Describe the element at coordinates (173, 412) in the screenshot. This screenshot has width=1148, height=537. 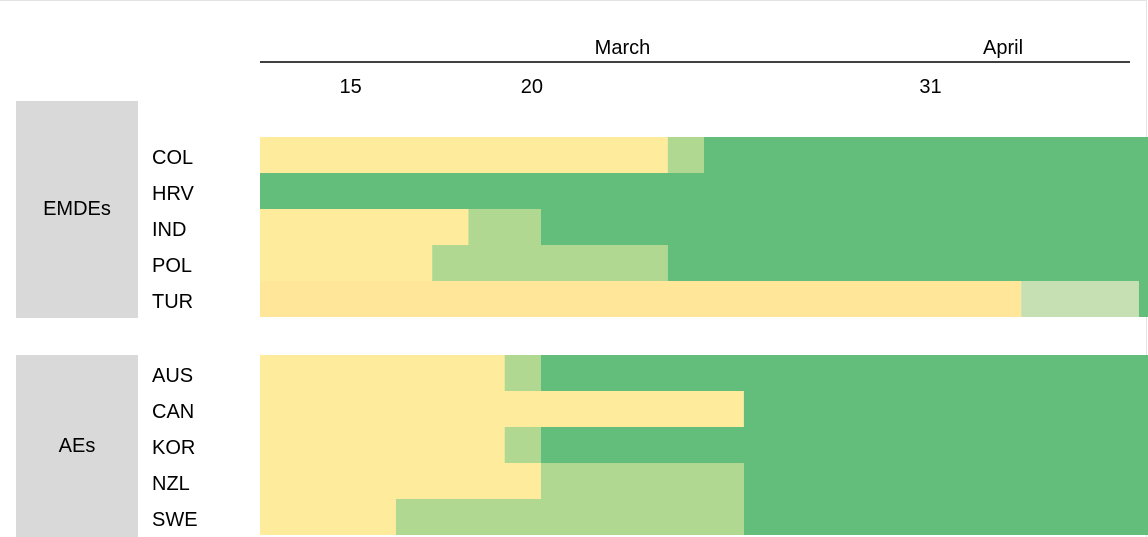
I see `row-label-can: CAN` at that location.